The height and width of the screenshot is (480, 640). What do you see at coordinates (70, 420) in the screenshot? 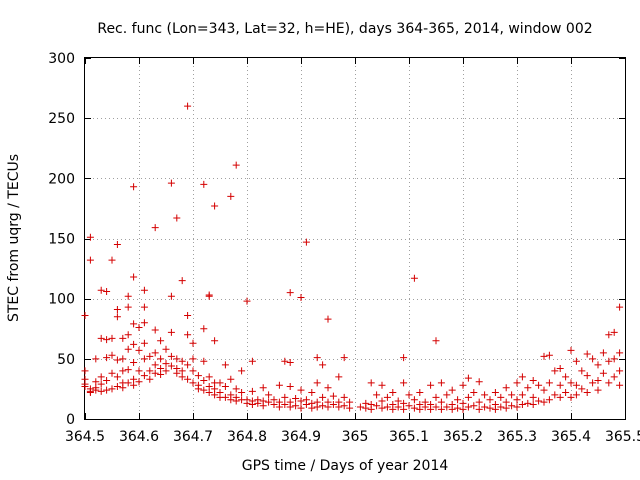
I see `y-tick-label: 0` at bounding box center [70, 420].